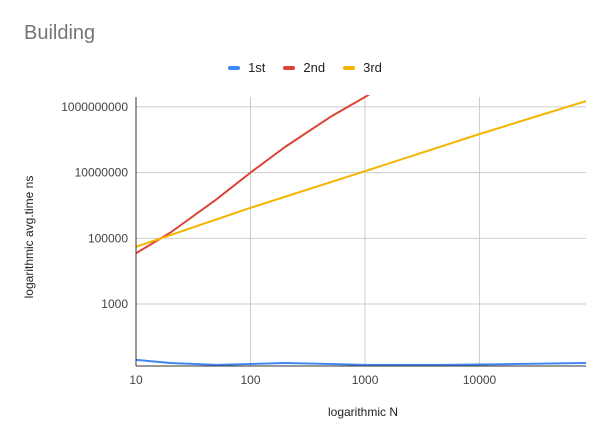 The height and width of the screenshot is (441, 610). I want to click on legend-label-2nd: 2nd, so click(314, 67).